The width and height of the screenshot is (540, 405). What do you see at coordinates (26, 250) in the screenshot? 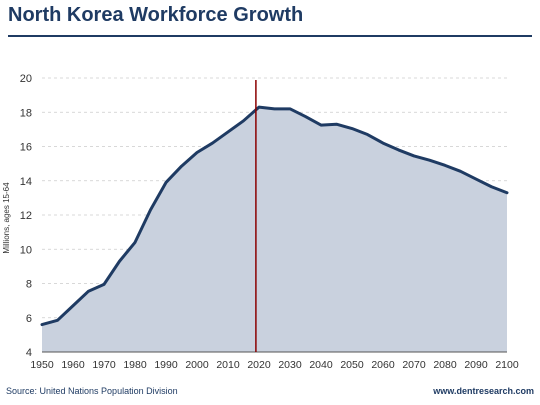
I see `y-tick-label-10: 10` at bounding box center [26, 250].